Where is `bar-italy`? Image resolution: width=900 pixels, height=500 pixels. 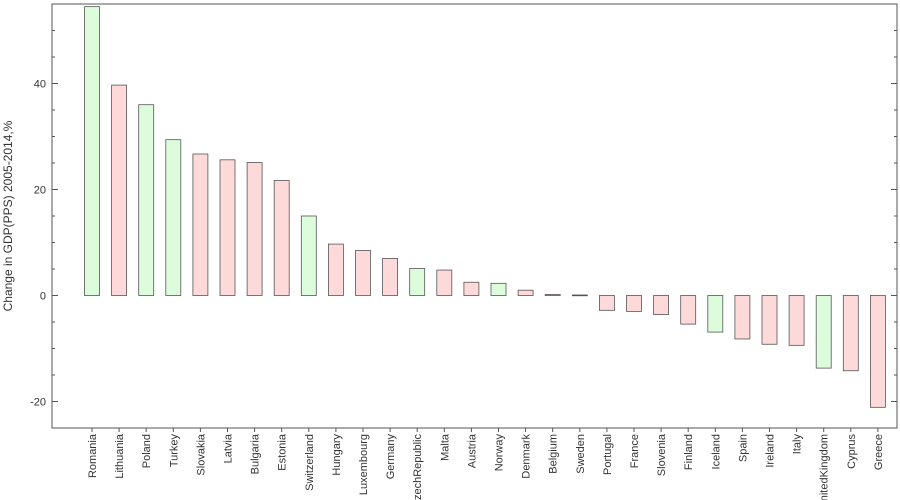
bar-italy is located at coordinates (796, 320).